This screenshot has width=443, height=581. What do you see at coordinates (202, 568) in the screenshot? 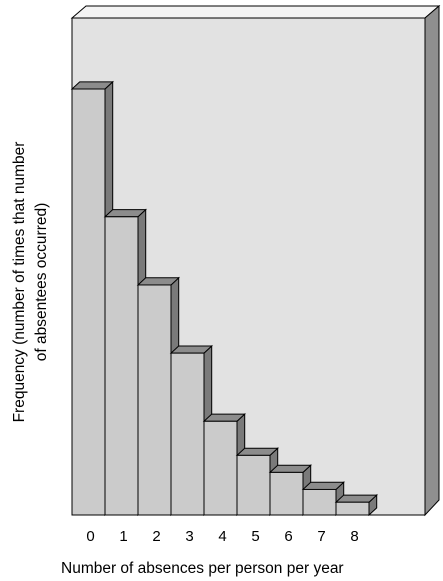
I see `x-axis-title: Number of absences per person per year` at bounding box center [202, 568].